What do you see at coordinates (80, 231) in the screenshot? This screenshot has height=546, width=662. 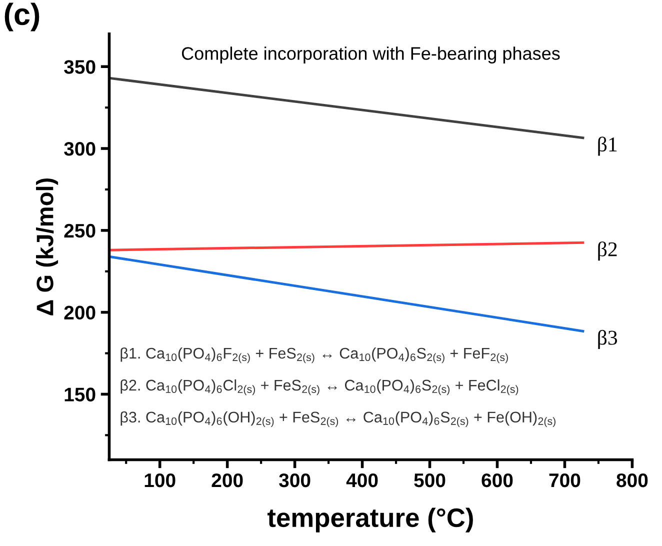 I see `y-tick-label: 250` at bounding box center [80, 231].